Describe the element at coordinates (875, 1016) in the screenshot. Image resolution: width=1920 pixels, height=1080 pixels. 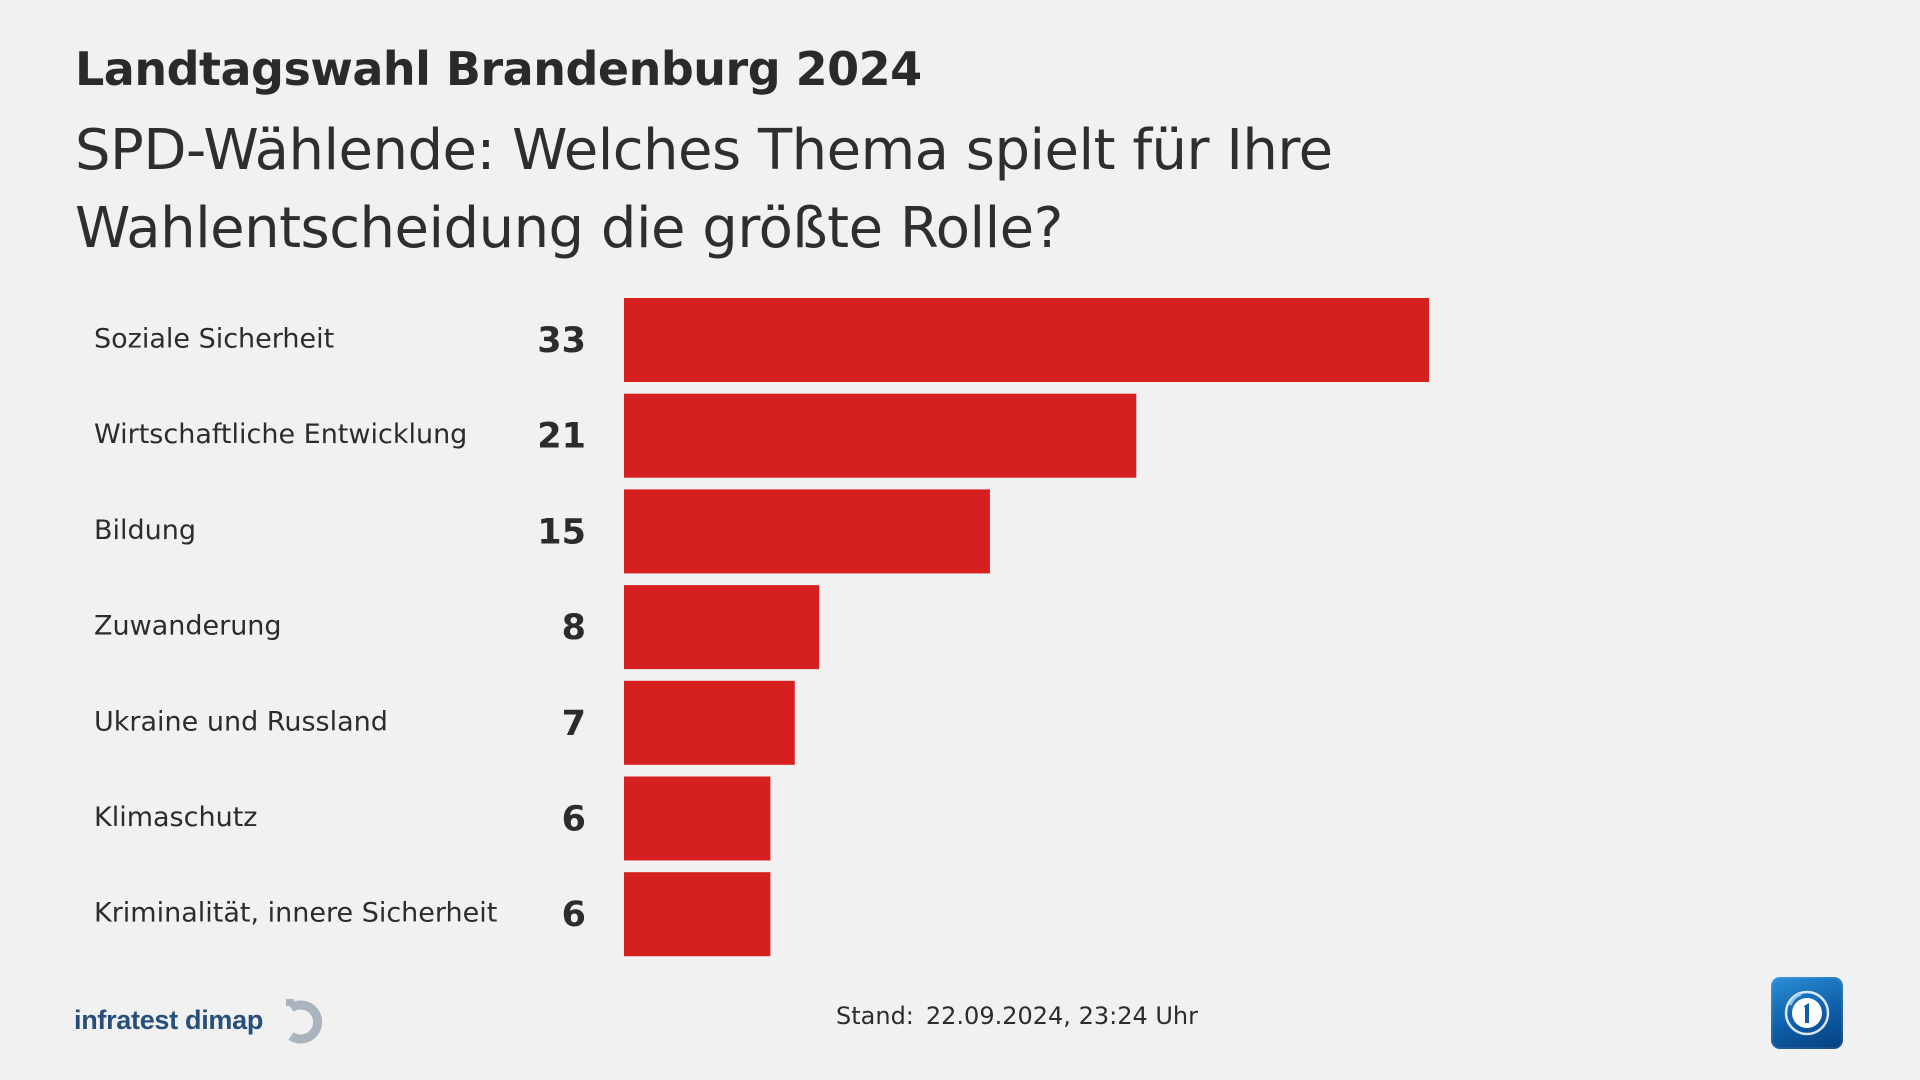
I see `timestamp-label: Stand:` at that location.